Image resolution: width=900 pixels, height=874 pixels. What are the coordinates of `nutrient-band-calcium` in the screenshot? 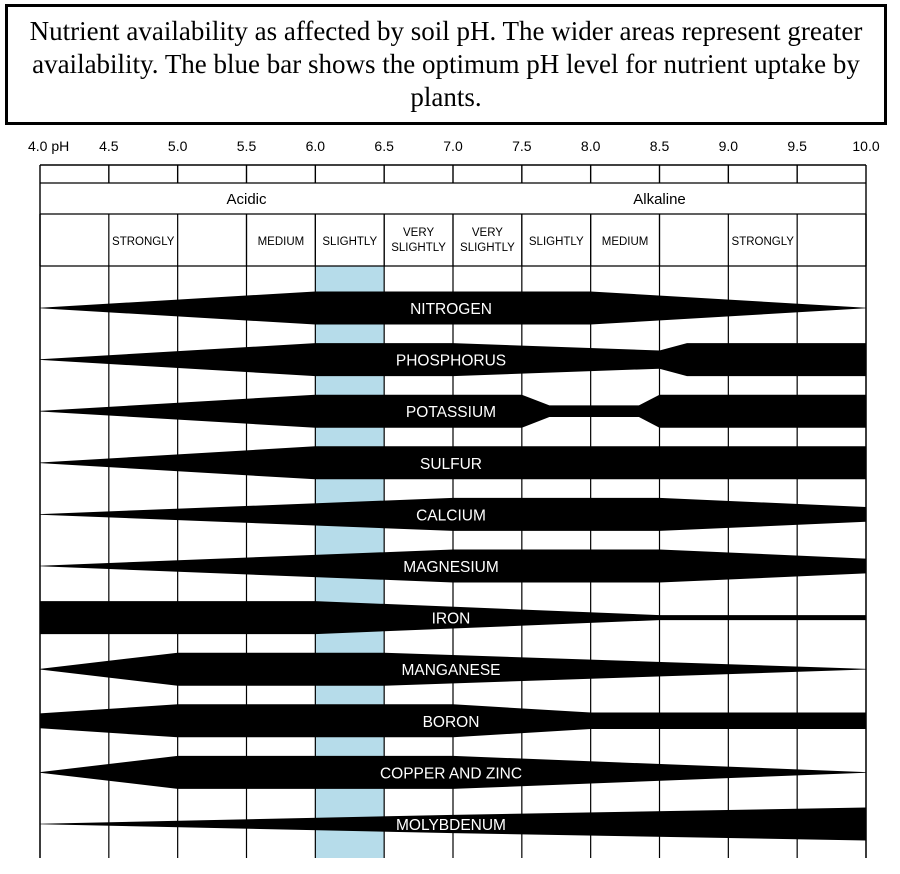 It's located at (453, 514).